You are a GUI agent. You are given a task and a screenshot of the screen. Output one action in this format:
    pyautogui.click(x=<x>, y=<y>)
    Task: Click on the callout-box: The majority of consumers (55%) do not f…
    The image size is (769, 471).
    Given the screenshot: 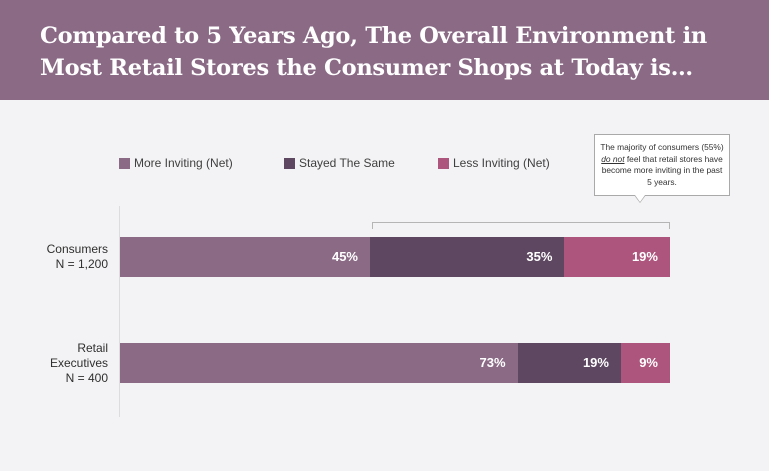 What is the action you would take?
    pyautogui.click(x=662, y=165)
    